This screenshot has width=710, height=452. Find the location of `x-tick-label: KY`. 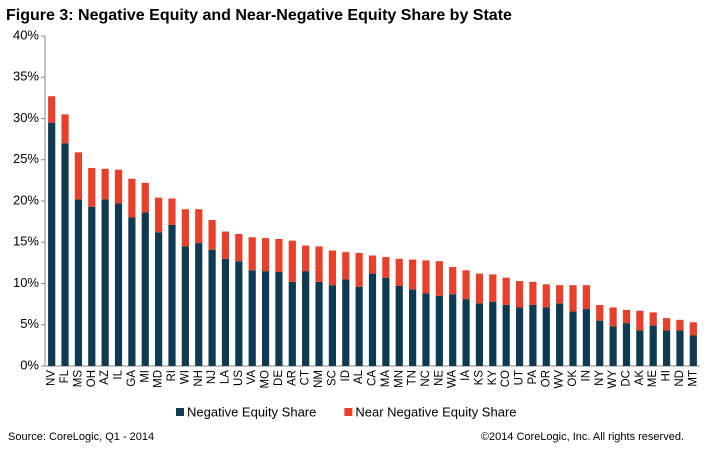

x-tick-label: KY is located at coordinates (493, 378).